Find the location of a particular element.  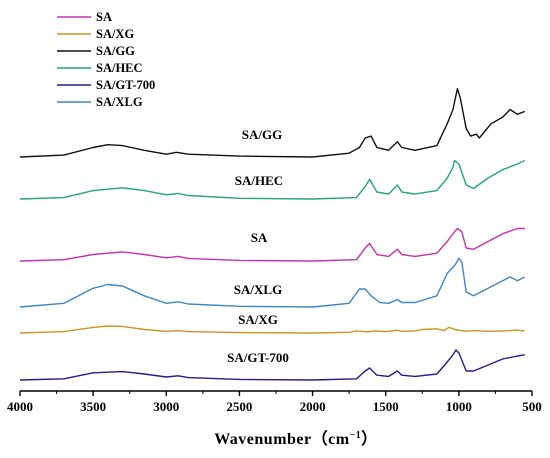

legend-label: SA/HEC is located at coordinates (119, 68).